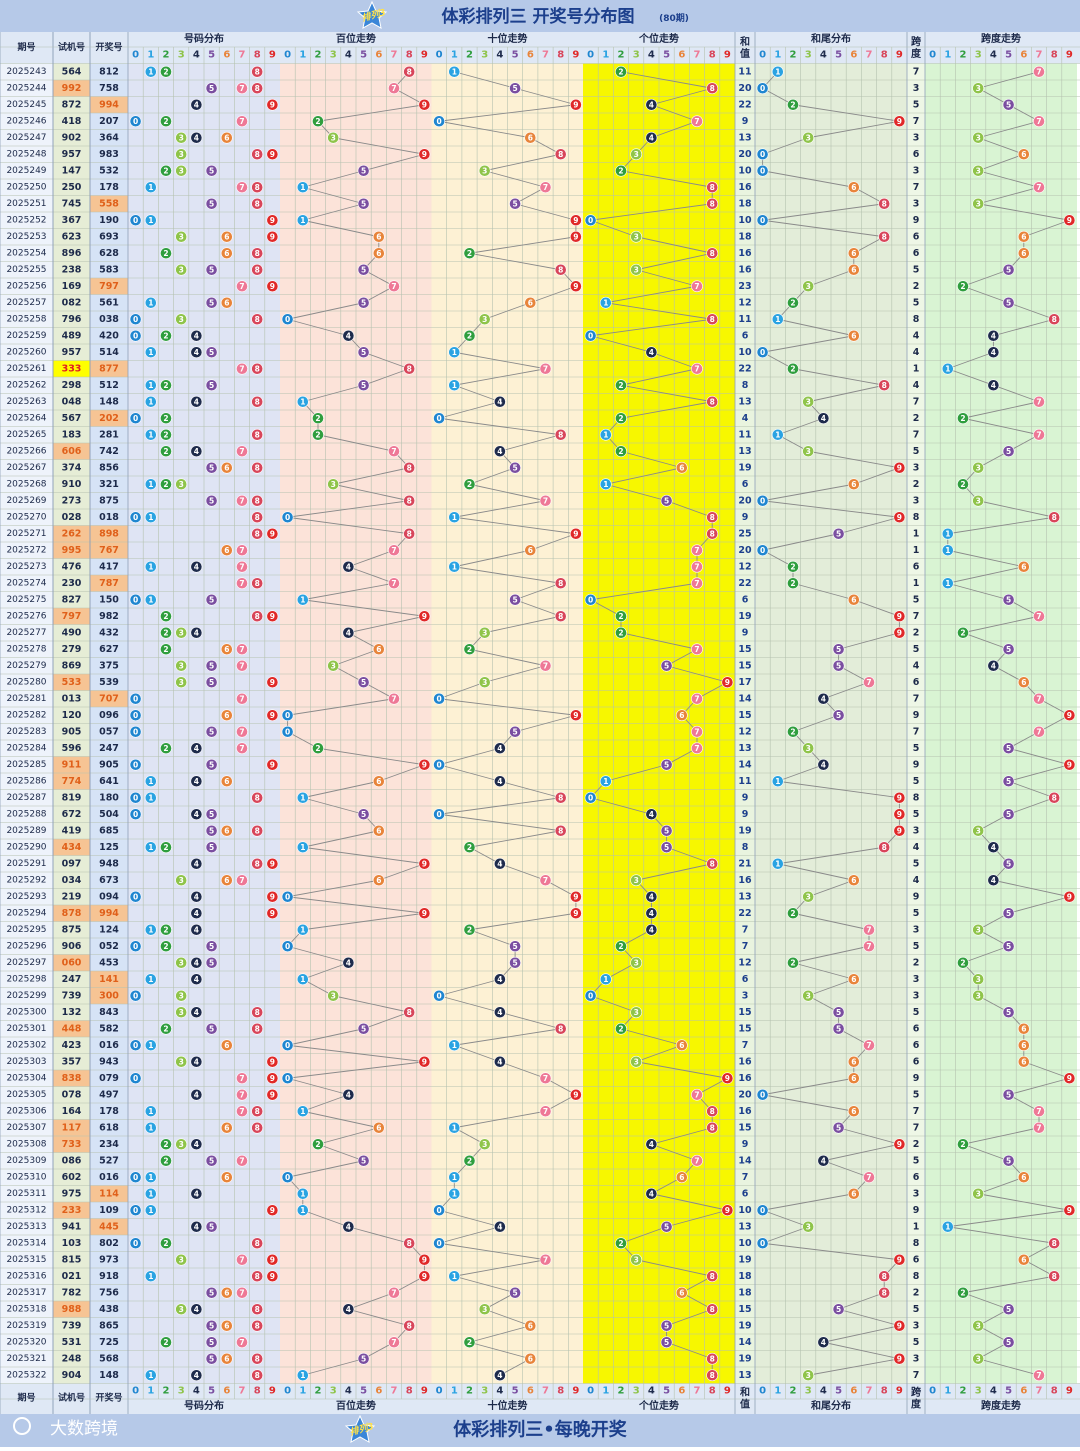  Describe the element at coordinates (26, 831) in the screenshot. I see `issue: 2025289` at that location.